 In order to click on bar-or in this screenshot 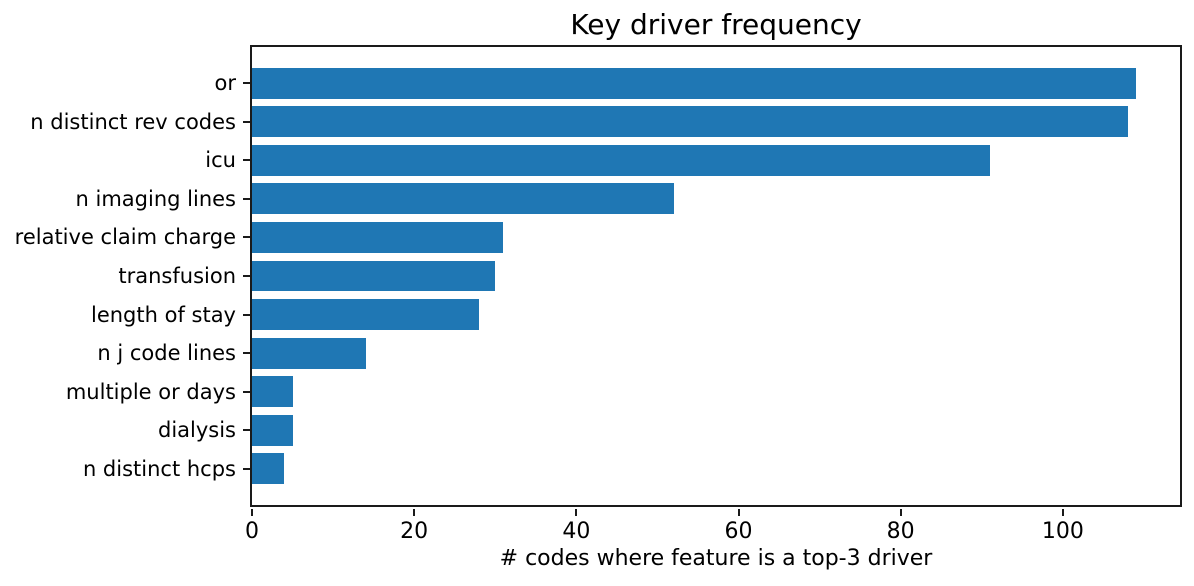, I will do `click(694, 83)`.